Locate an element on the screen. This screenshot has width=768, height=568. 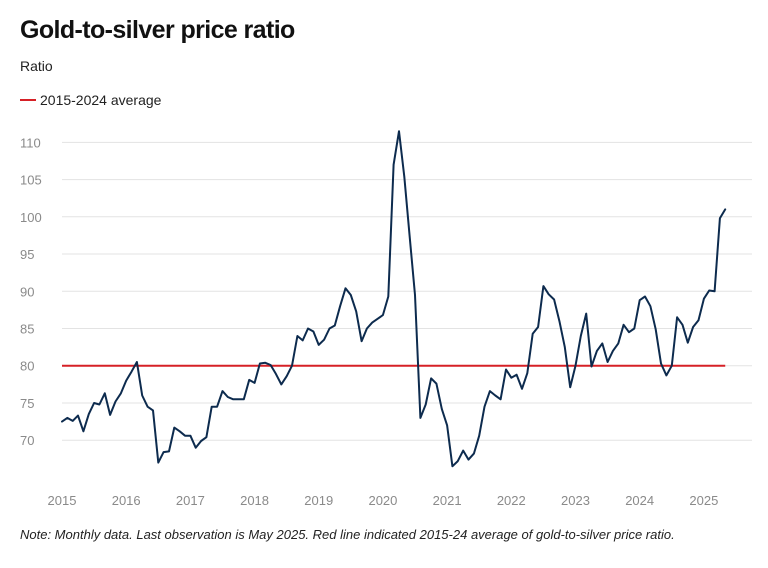
chart-title: Gold-to-silver price ratio is located at coordinates (157, 30).